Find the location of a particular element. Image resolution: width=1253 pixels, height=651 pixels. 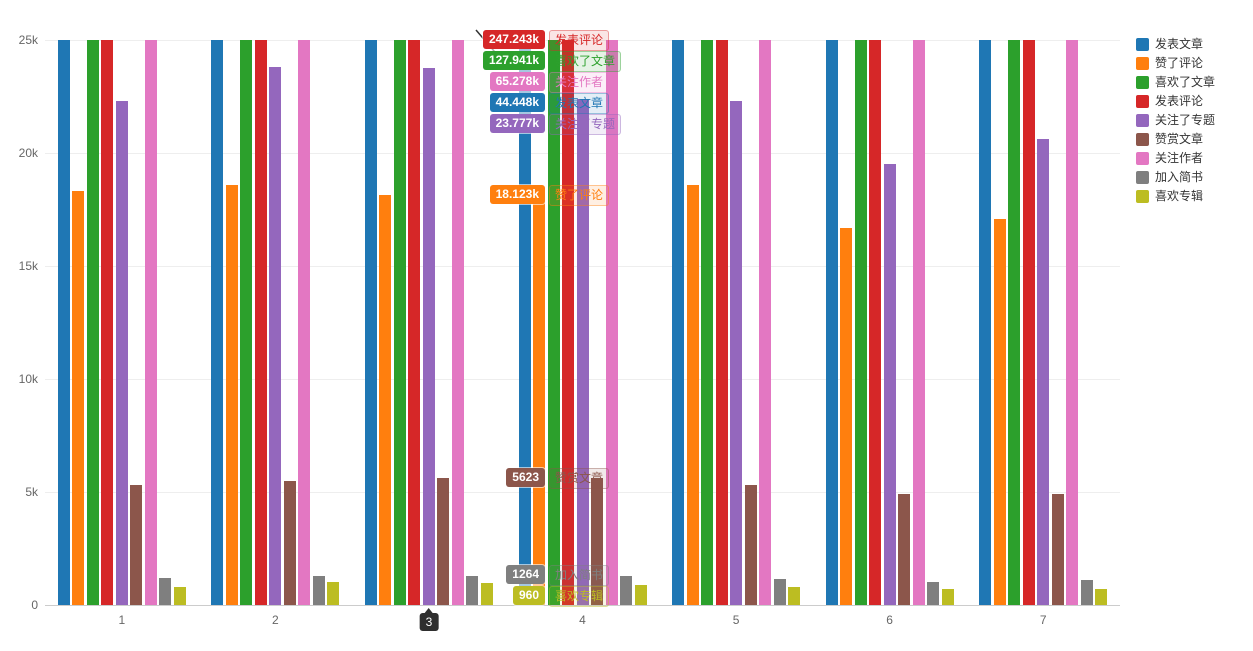

legend: 发表文章赞了评论喜欢了文章发表评论关注了专题赞赏文章关注作者加入简书喜欢专辑 is located at coordinates (1175, 123).